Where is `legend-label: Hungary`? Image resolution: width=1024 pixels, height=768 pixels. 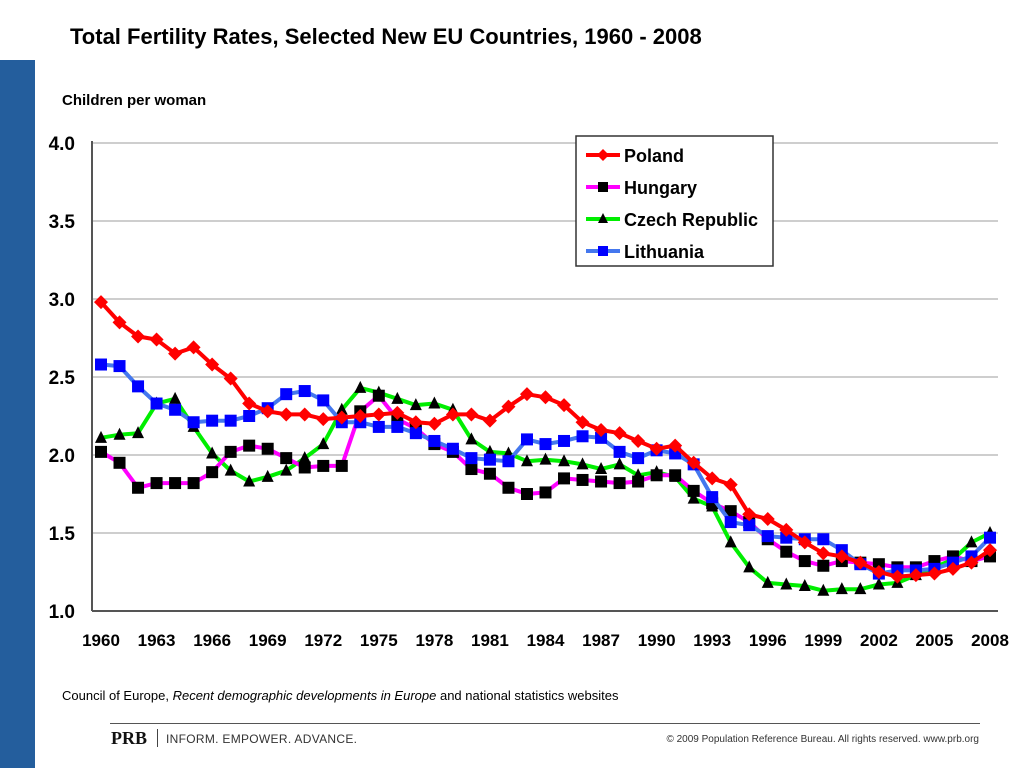 legend-label: Hungary is located at coordinates (660, 188).